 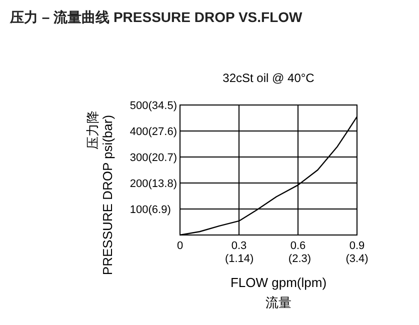 What do you see at coordinates (100, 193) in the screenshot?
I see `y-axis-title: 压力降 PRESSURE DROP psi(bar)` at bounding box center [100, 193].